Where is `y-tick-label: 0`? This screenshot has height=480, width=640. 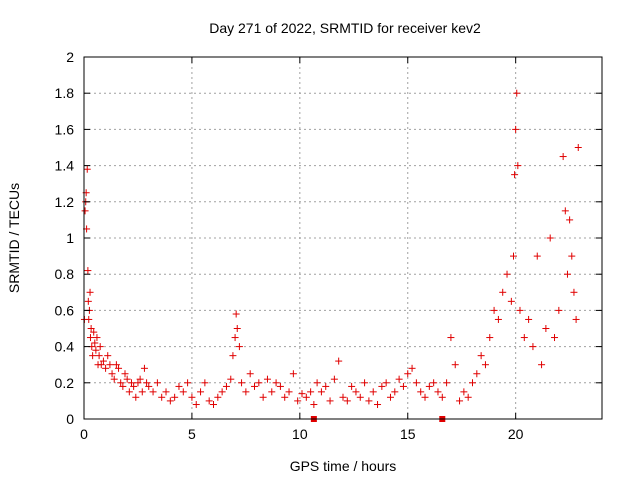 y-tick-label: 0 is located at coordinates (70, 419).